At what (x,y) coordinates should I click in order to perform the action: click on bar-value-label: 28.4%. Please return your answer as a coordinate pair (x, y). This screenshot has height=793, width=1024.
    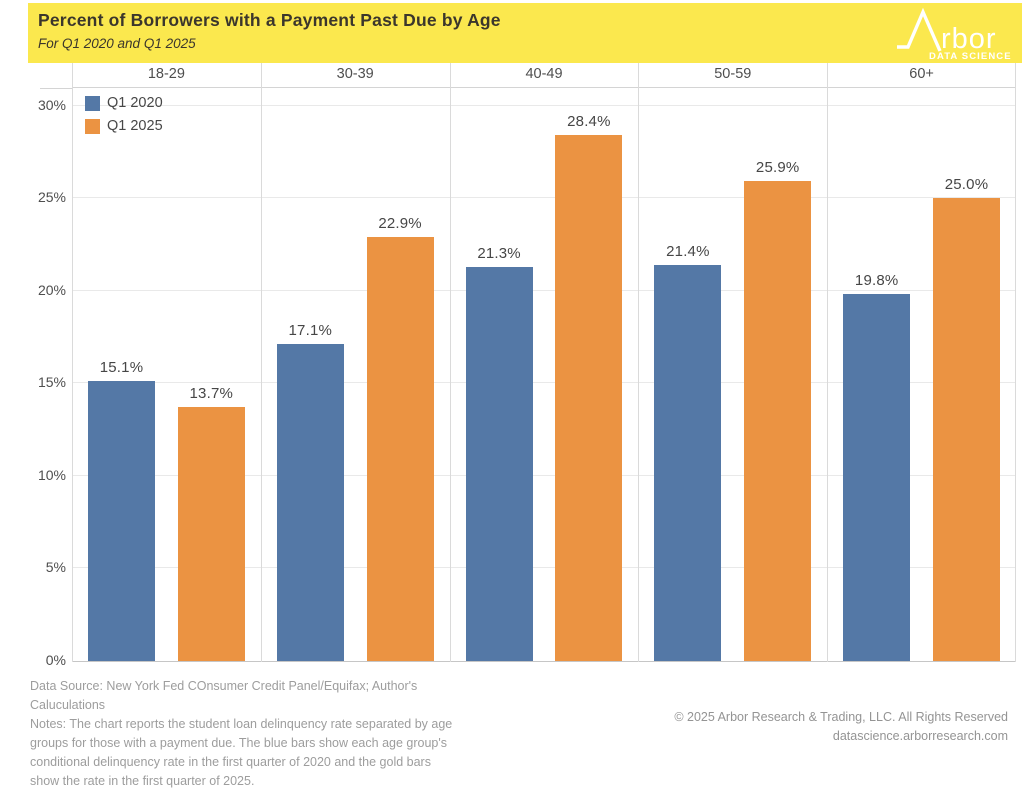
    Looking at the image, I should click on (589, 122).